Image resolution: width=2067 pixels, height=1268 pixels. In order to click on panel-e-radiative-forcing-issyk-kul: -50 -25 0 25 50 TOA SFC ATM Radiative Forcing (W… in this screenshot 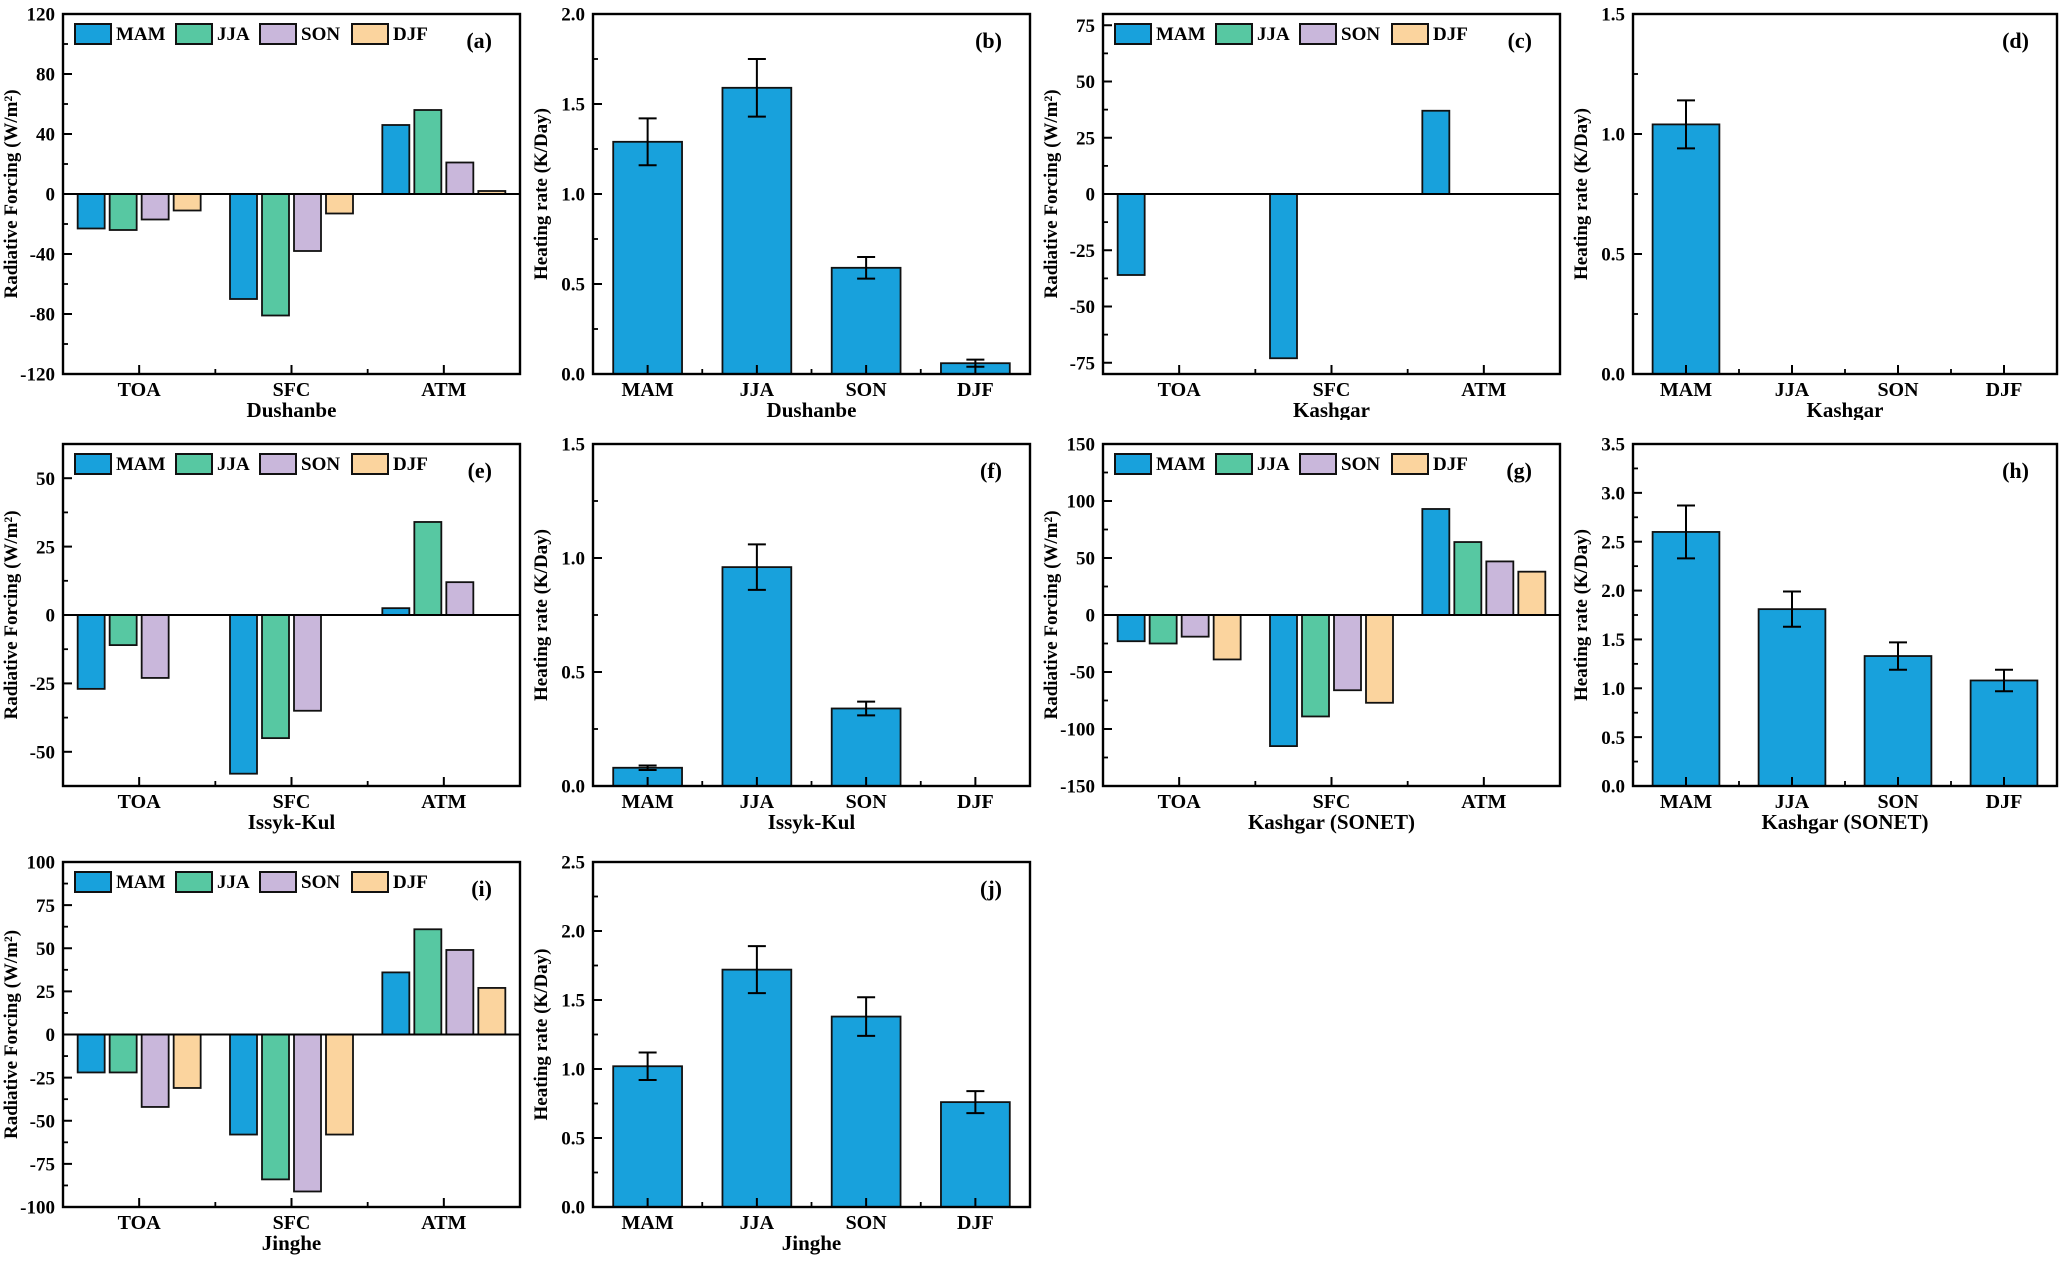, I will do `click(265, 635)`.